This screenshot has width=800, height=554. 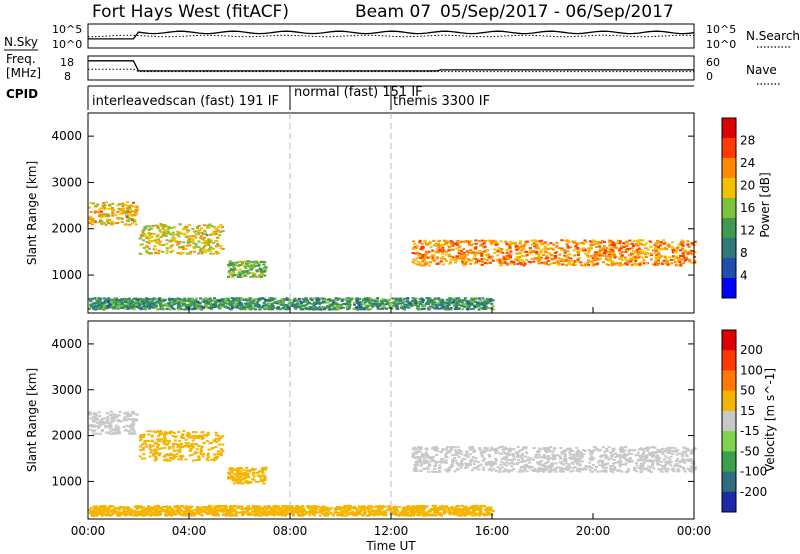 I want to click on nave-label: Nave, so click(x=761, y=70).